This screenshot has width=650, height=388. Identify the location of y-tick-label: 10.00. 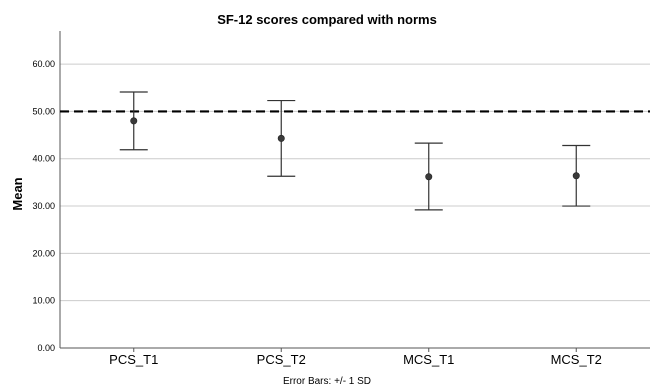
(43, 301).